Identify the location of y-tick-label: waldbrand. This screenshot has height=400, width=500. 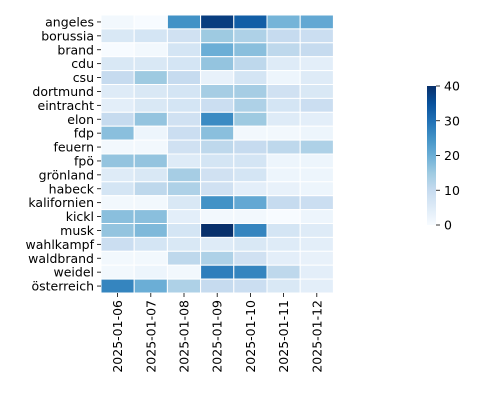
(61, 258).